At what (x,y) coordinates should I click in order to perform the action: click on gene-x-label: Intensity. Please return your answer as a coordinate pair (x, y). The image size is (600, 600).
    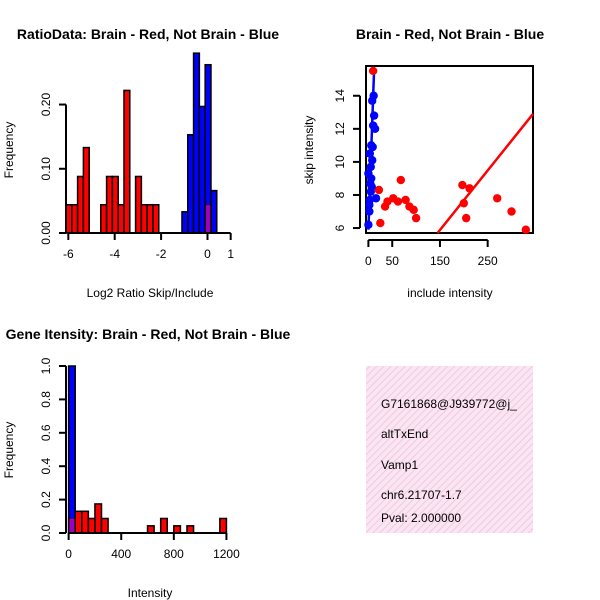
    Looking at the image, I should click on (150, 593).